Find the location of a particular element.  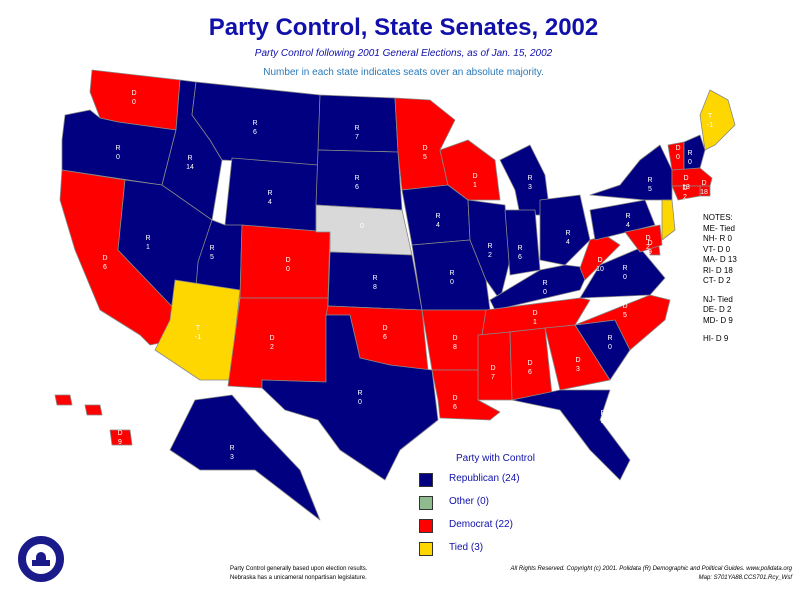

state-ct is located at coordinates (686, 193).